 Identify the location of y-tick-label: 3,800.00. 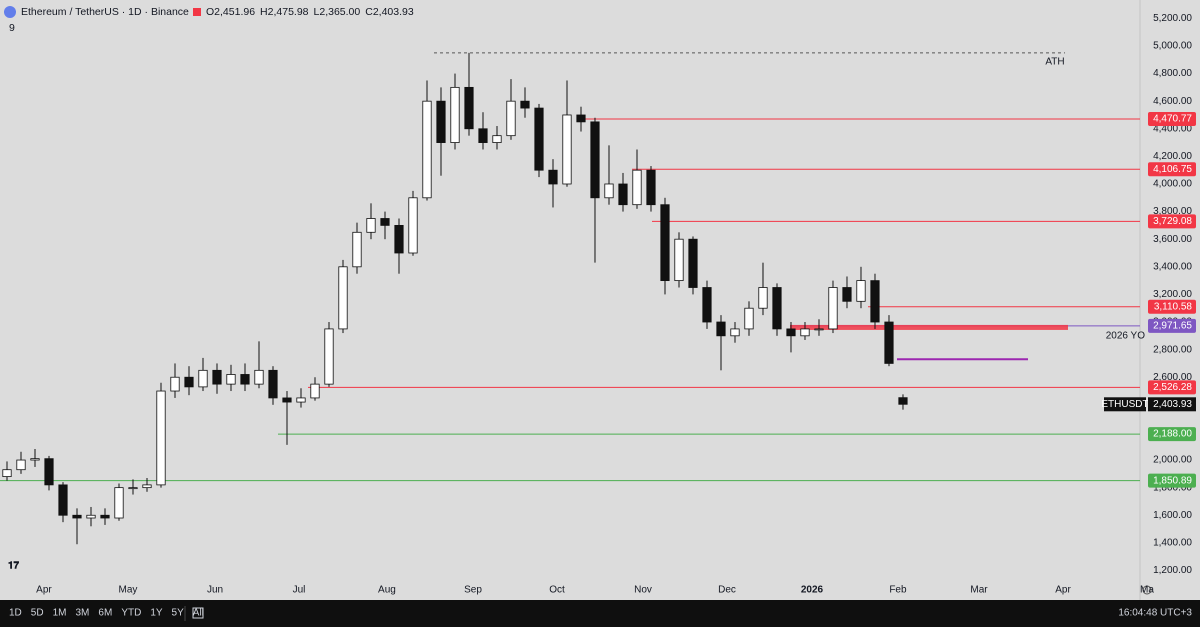
(1172, 211).